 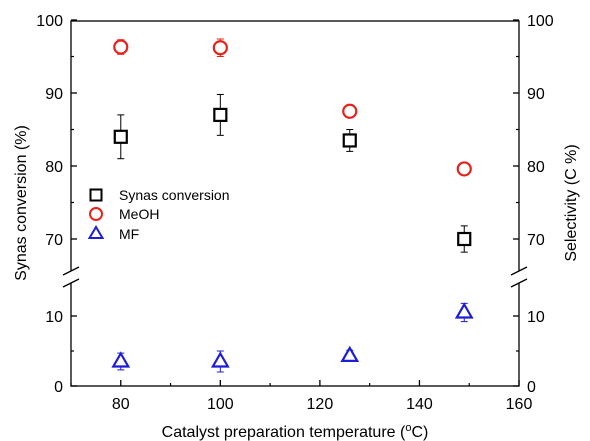 What do you see at coordinates (71, 277) in the screenshot?
I see `axis-break-gap-left` at bounding box center [71, 277].